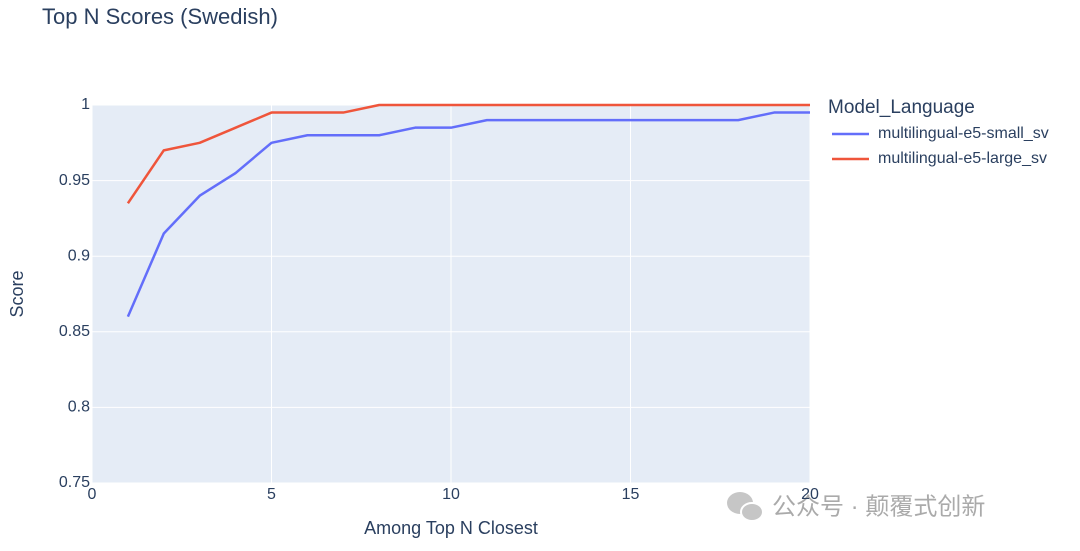  What do you see at coordinates (810, 494) in the screenshot?
I see `x-tick-label: 20` at bounding box center [810, 494].